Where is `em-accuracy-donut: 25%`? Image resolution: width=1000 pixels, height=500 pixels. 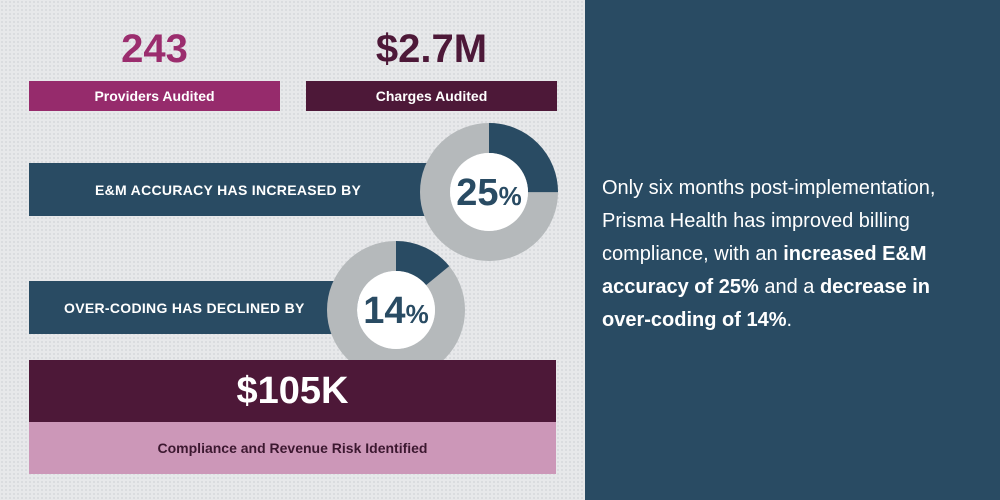
em-accuracy-donut: 25% is located at coordinates (489, 192).